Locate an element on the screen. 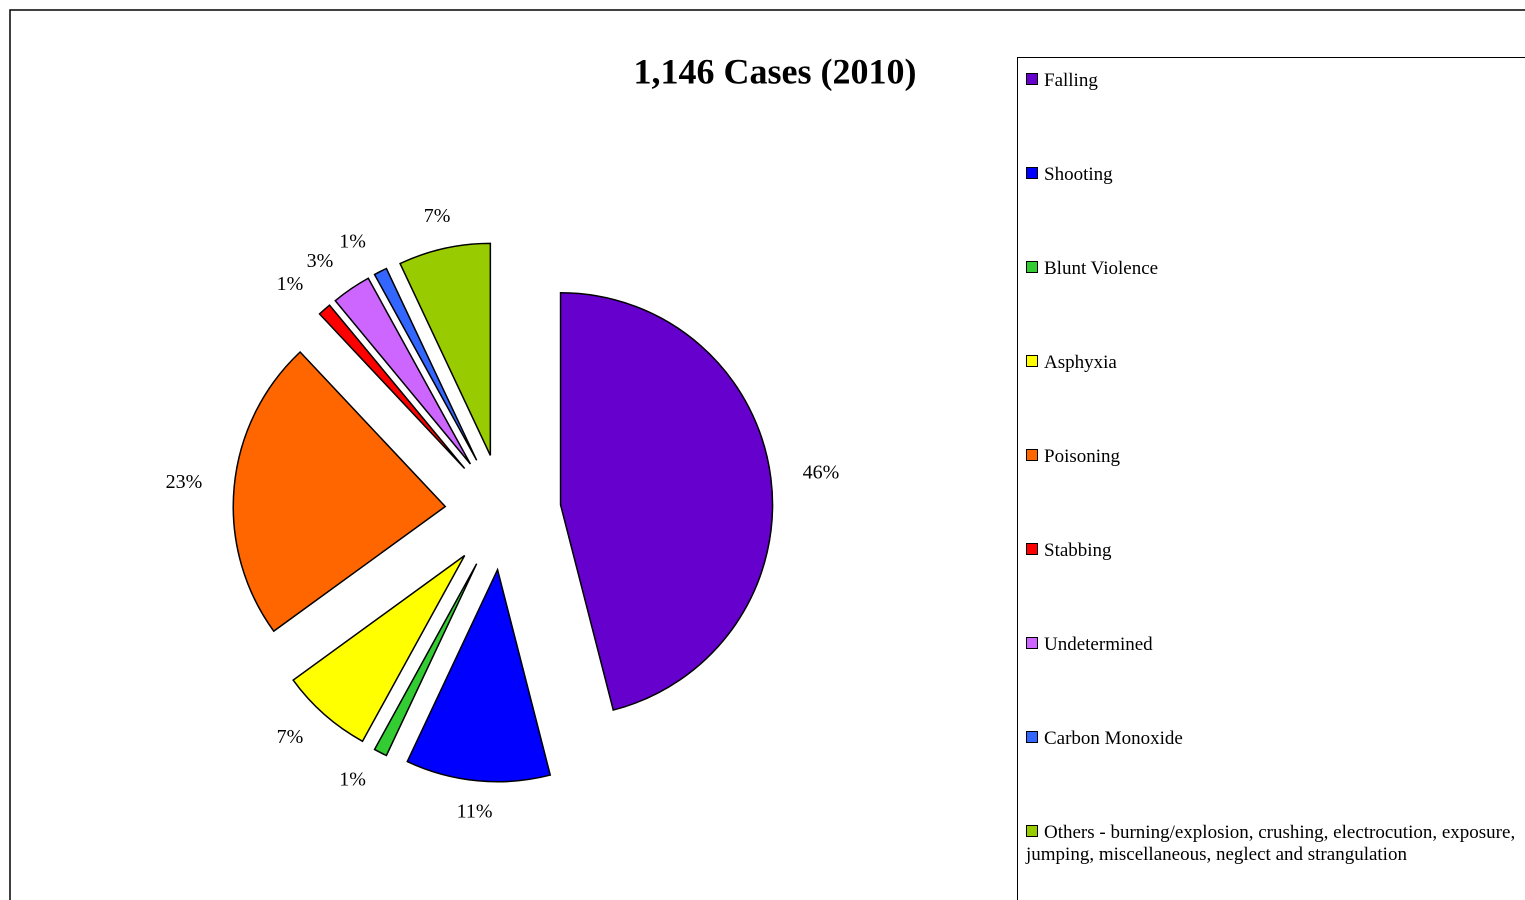 The image size is (1525, 900). data-label: 11% is located at coordinates (475, 811).